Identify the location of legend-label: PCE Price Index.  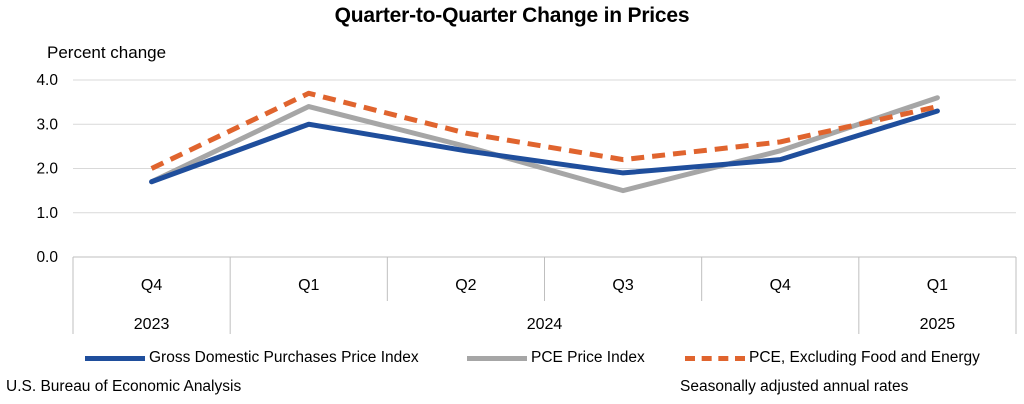
(588, 357).